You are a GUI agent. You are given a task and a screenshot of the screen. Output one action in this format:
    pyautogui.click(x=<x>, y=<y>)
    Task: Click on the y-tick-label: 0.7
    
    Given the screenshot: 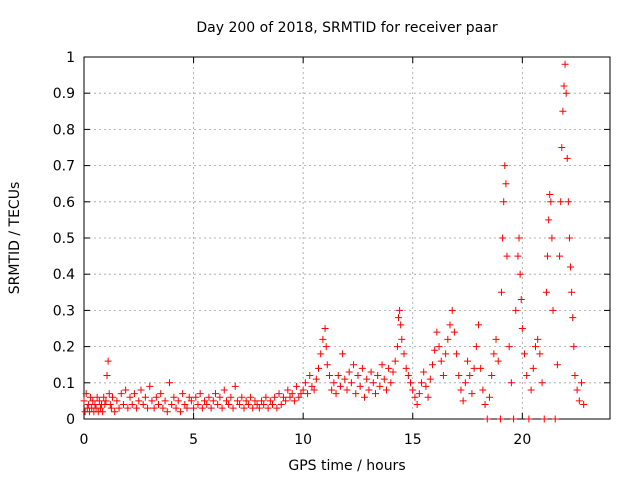 What is the action you would take?
    pyautogui.click(x=64, y=167)
    